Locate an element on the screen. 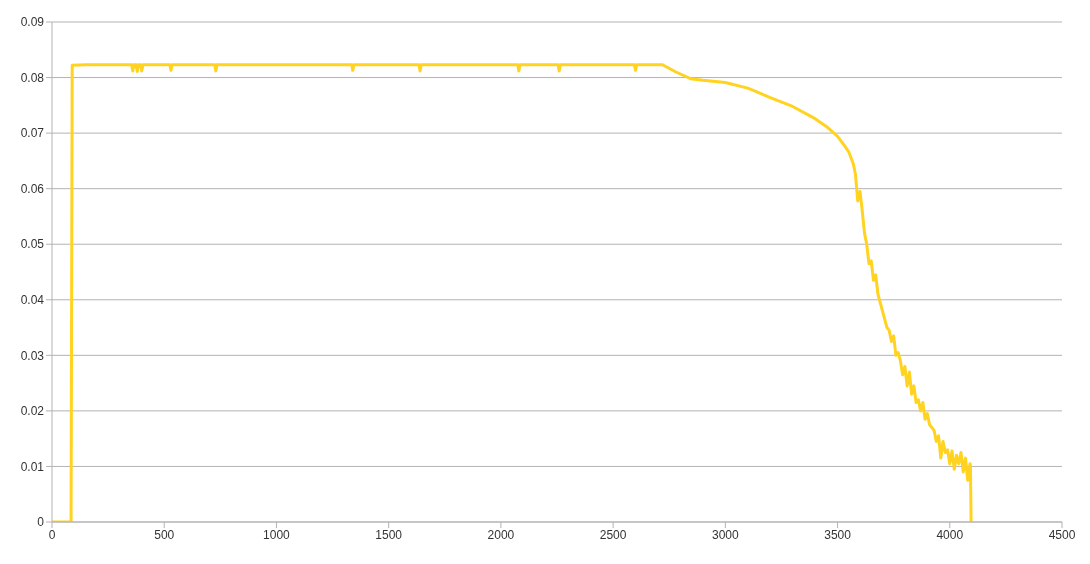  x-tick-label: 4500 is located at coordinates (1062, 534).